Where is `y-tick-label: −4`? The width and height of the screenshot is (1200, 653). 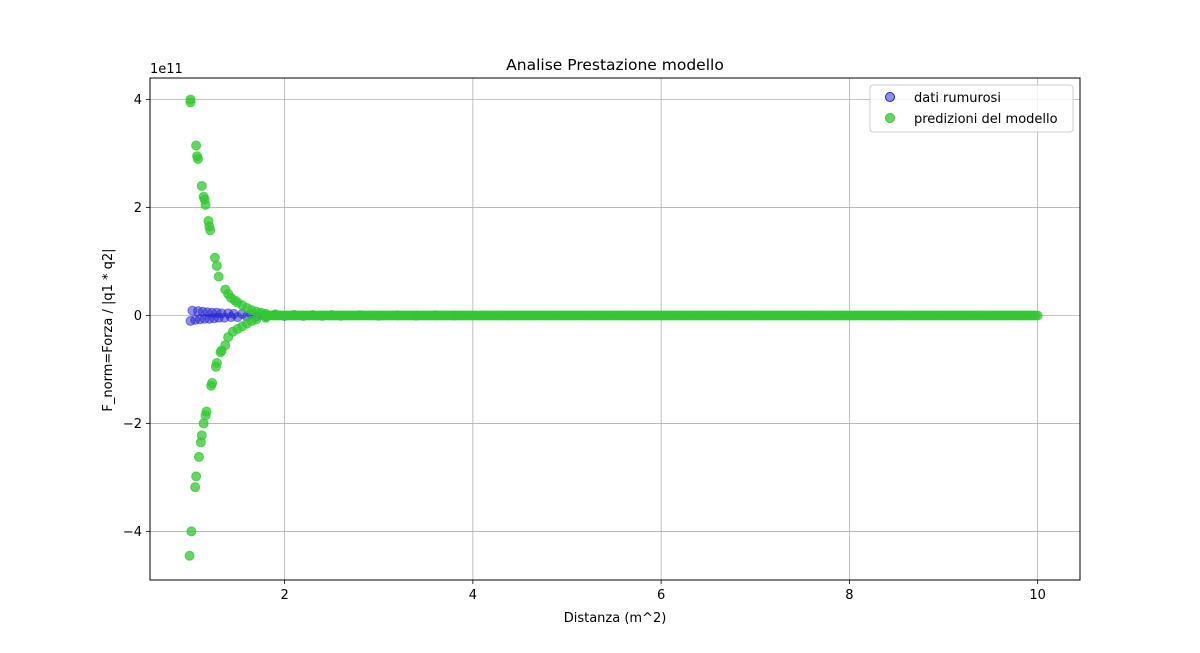 y-tick-label: −4 is located at coordinates (132, 532).